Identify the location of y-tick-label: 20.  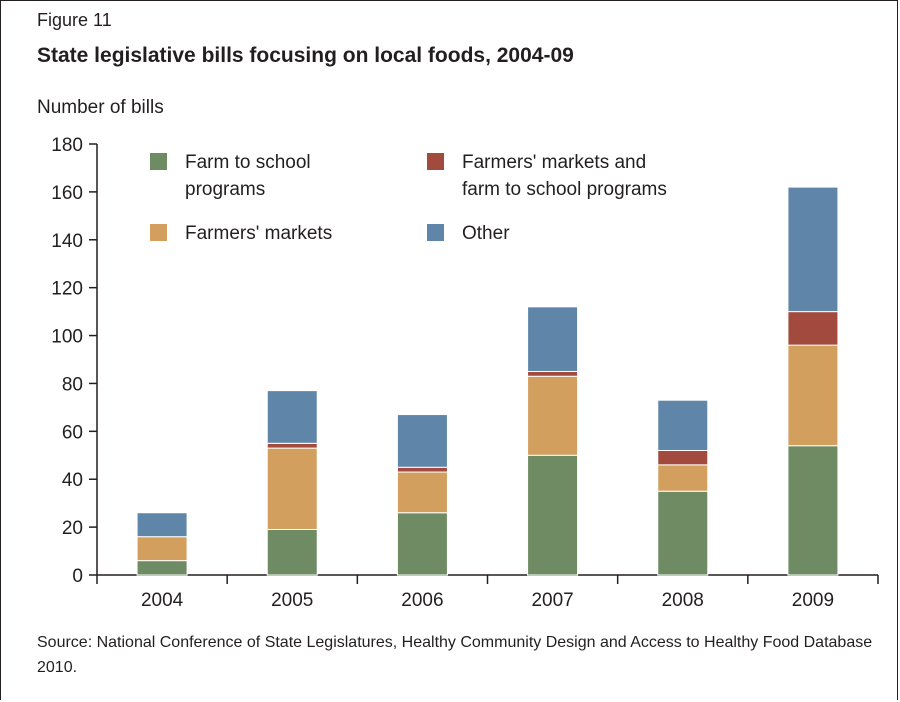
(72, 528).